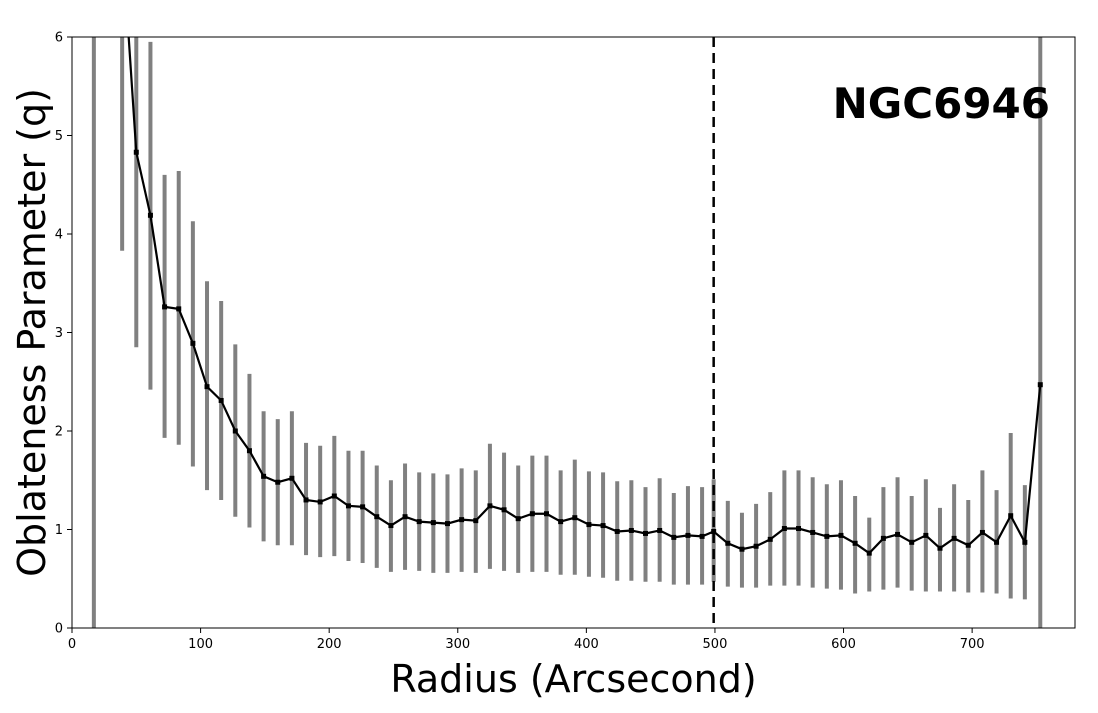 Image resolution: width=1098 pixels, height=713 pixels. What do you see at coordinates (941, 103) in the screenshot?
I see `galaxy-annotation: NGC6946` at bounding box center [941, 103].